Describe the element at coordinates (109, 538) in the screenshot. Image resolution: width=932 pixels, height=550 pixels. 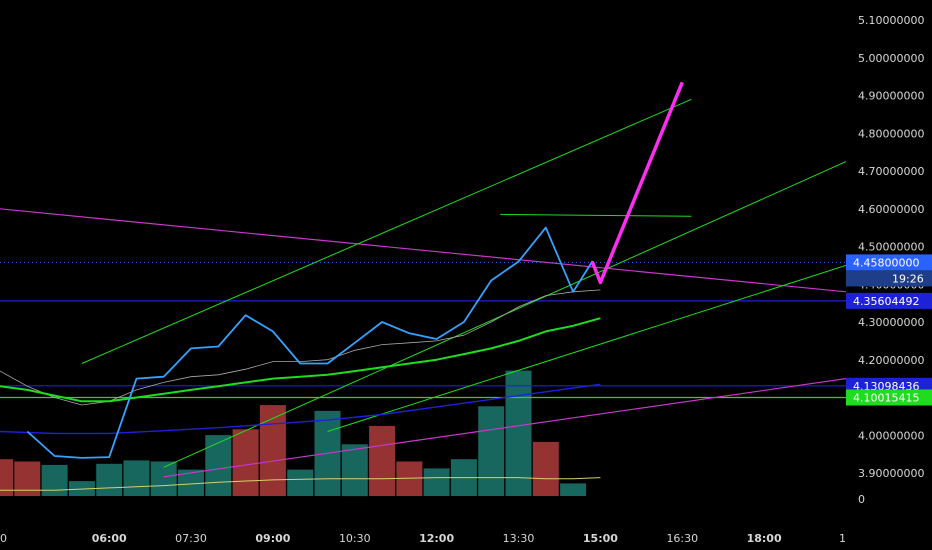
I see `time-tick-label: 06:00` at that location.